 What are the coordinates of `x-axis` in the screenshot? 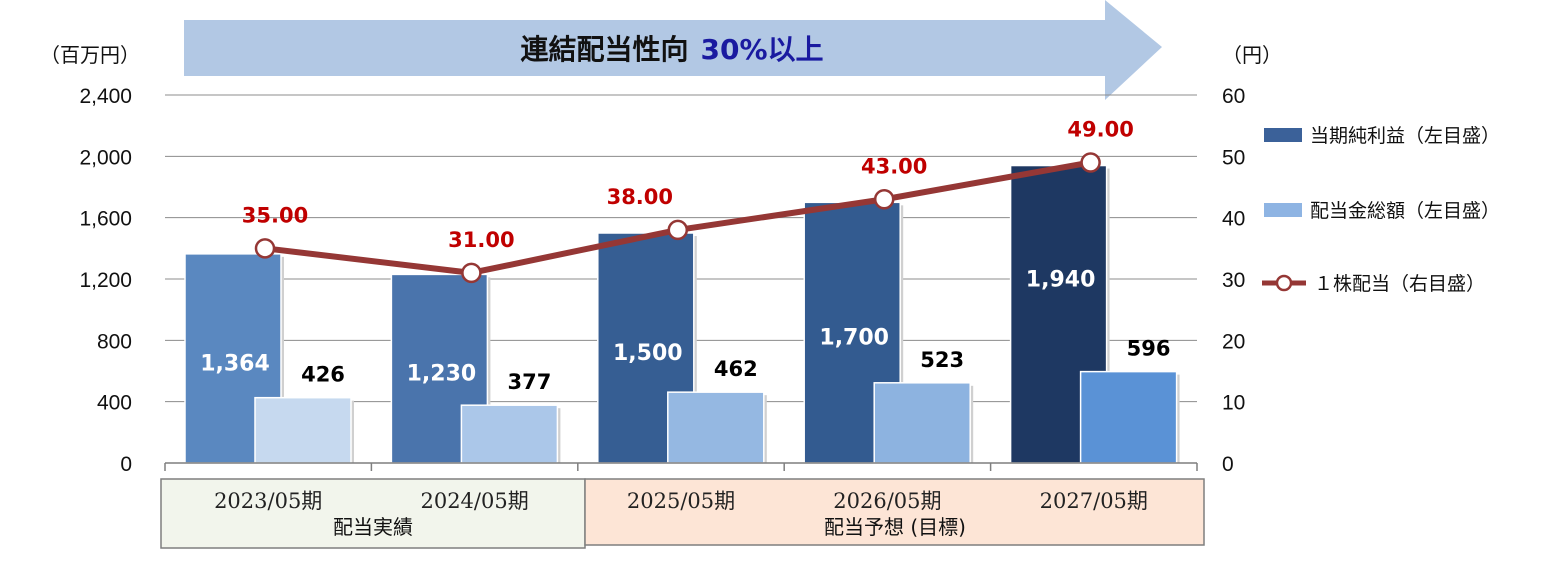 It's located at (681, 466).